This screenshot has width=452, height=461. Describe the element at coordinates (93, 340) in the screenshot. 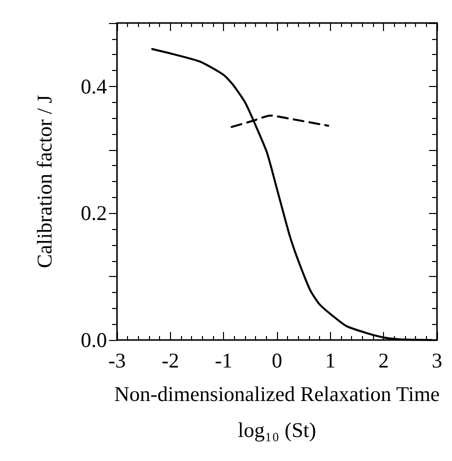

I see `y-tick-label: 0.0` at that location.